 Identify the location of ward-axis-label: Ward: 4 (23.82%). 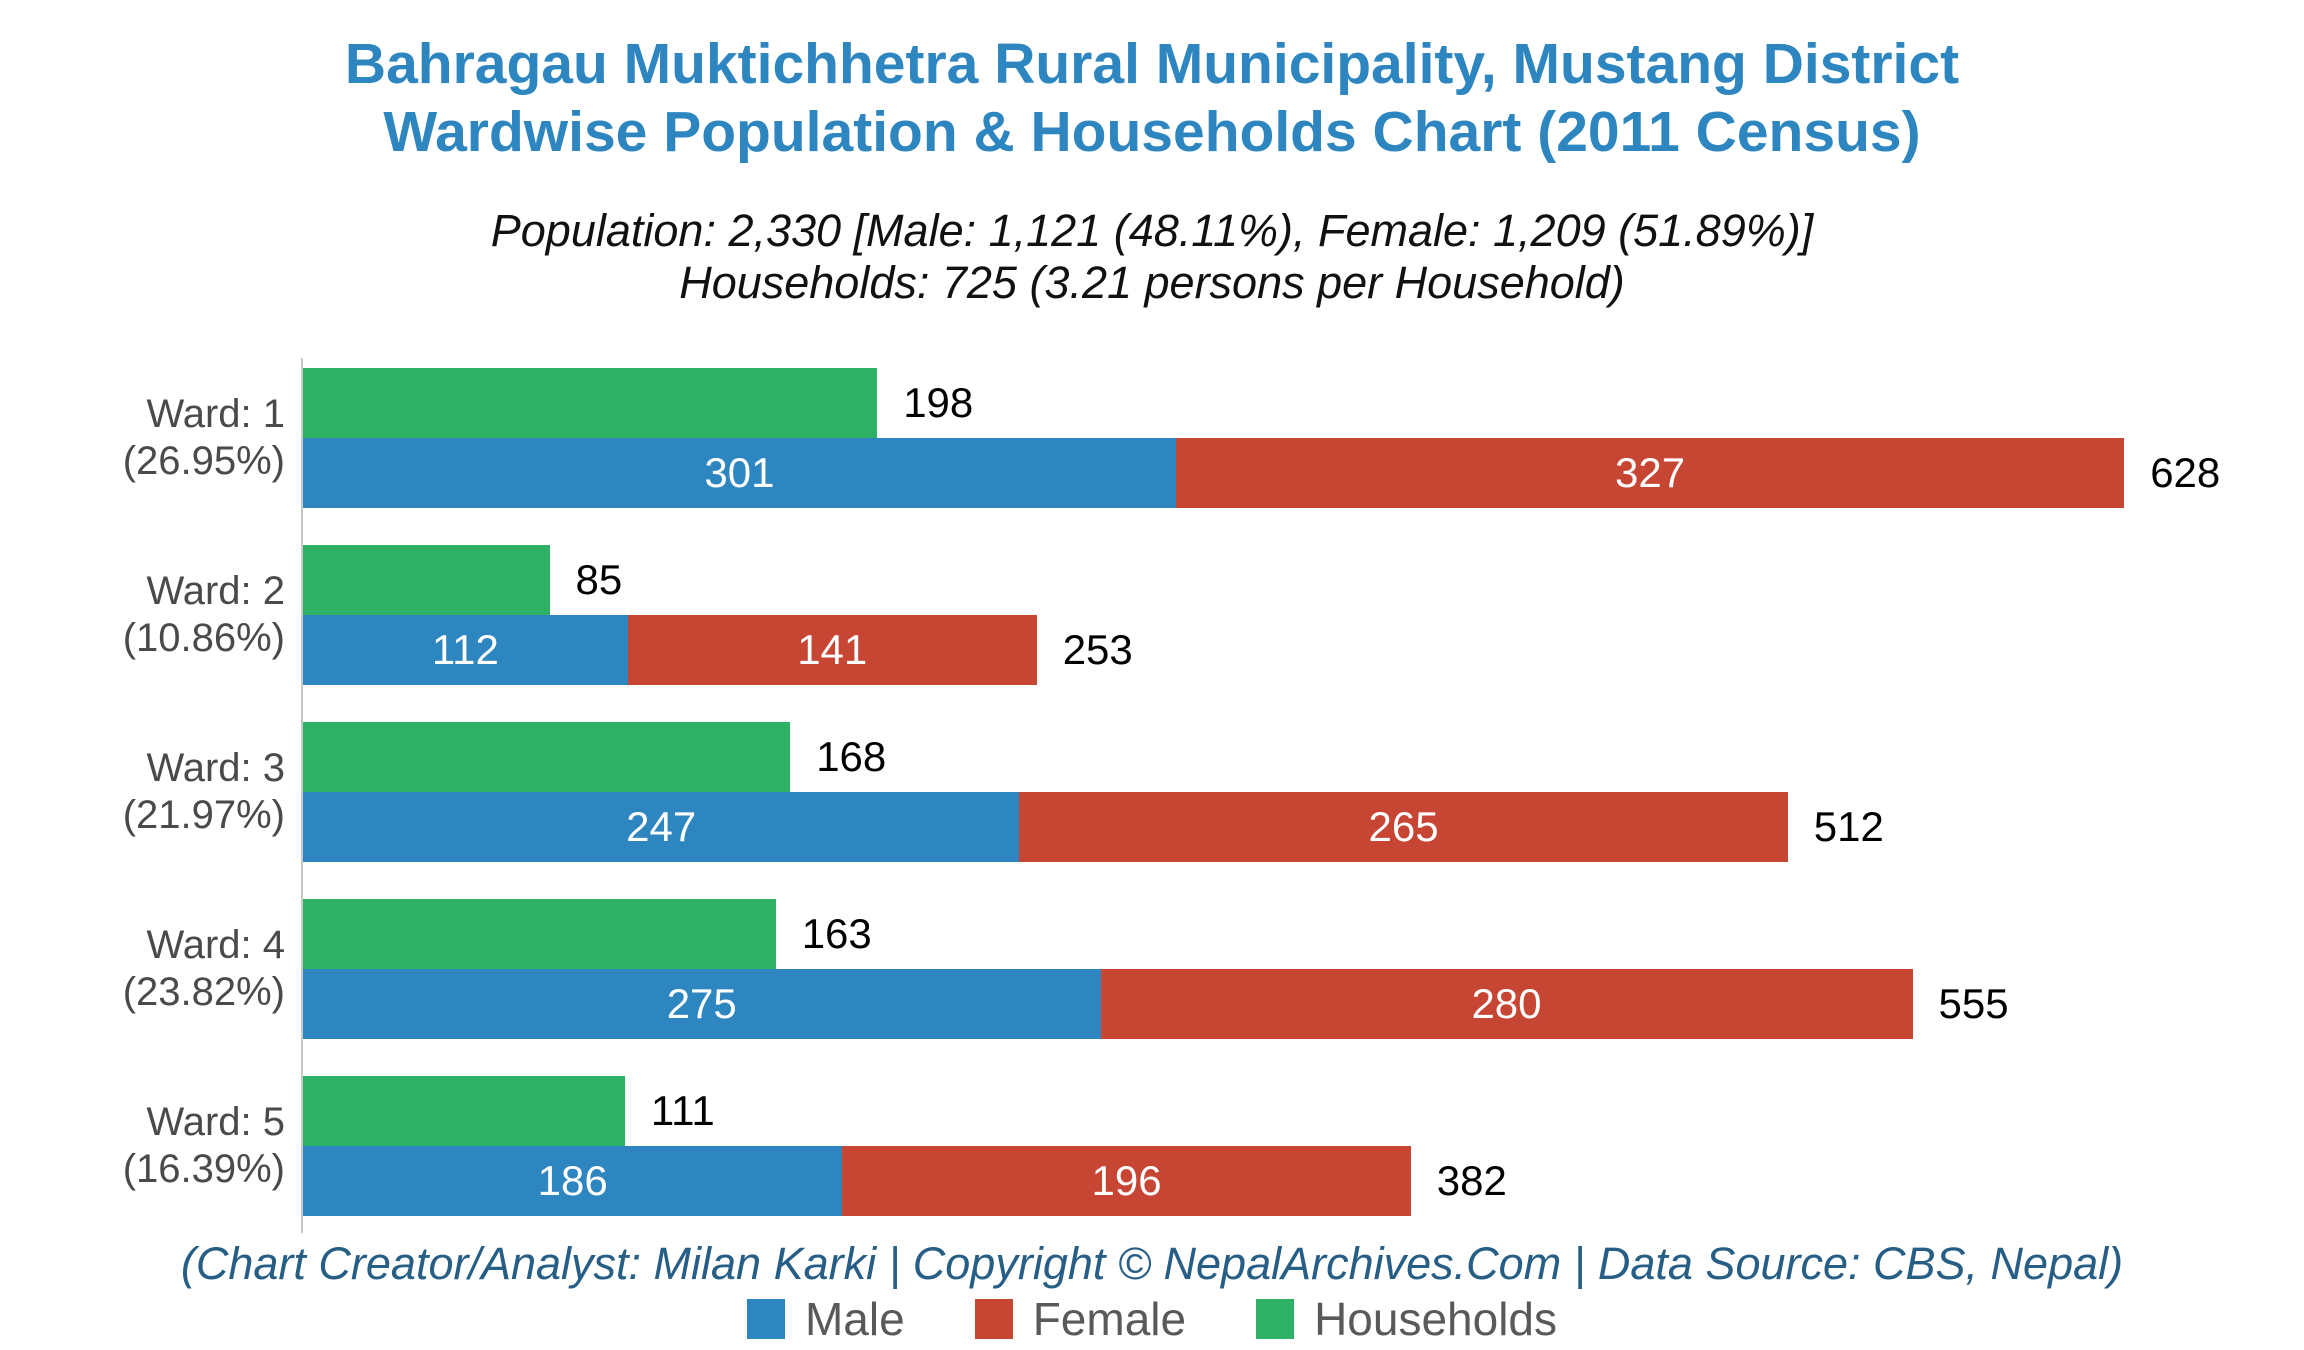
(142, 969).